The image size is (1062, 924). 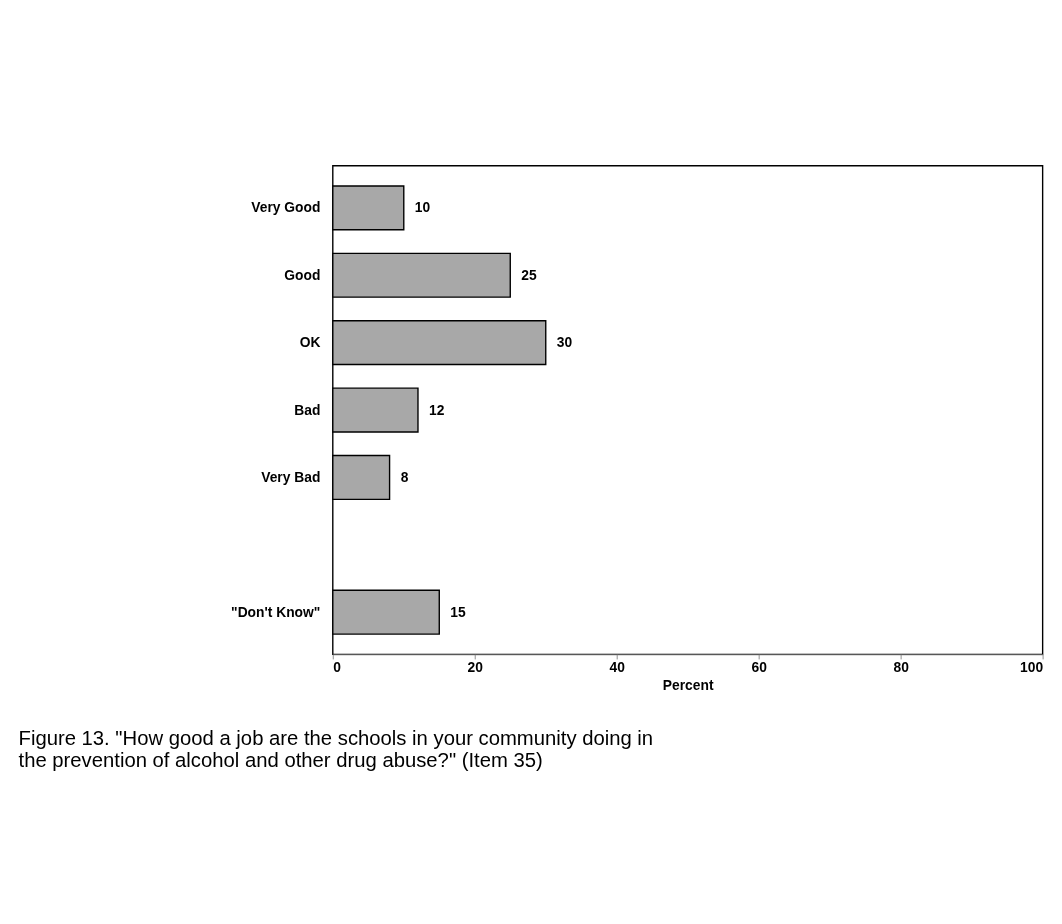 What do you see at coordinates (336, 748) in the screenshot?
I see `caption: Figure 13. "How good a job are the schools in your community doing in the prevention of alcohol and other drug abuse?" (Item 35)` at bounding box center [336, 748].